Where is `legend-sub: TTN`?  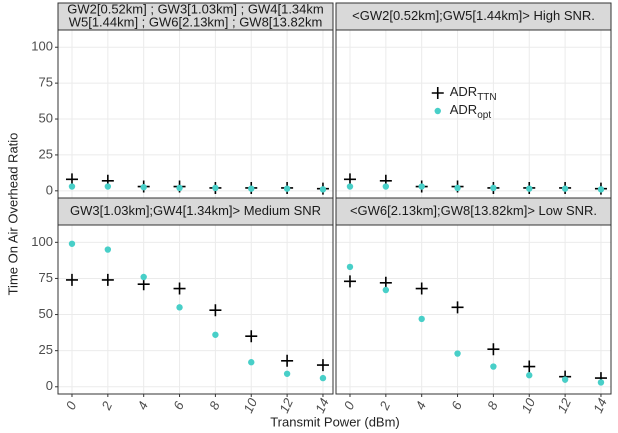
legend-sub: TTN is located at coordinates (486, 97).